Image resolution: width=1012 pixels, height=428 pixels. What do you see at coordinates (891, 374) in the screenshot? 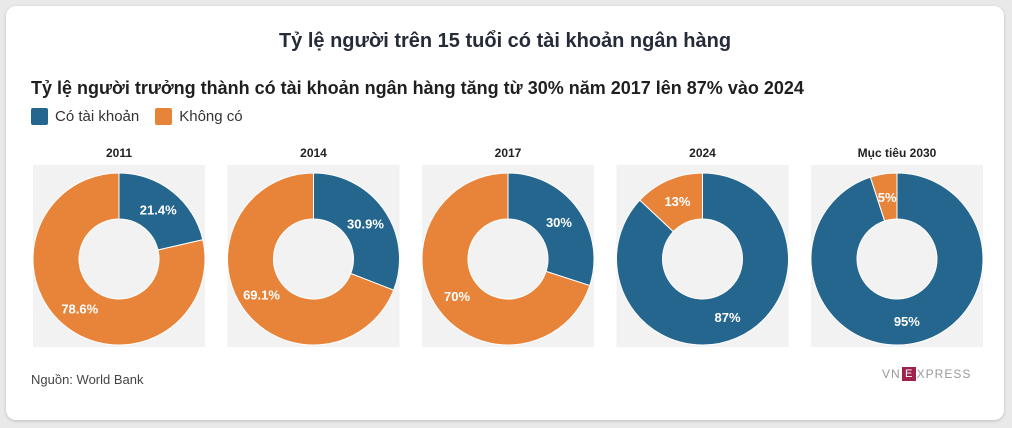
I see `logo-text-left: VN` at bounding box center [891, 374].